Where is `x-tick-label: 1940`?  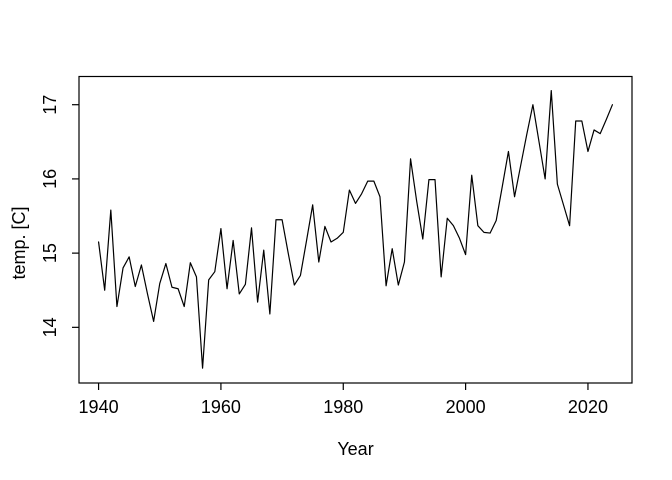 x-tick-label: 1940 is located at coordinates (99, 407).